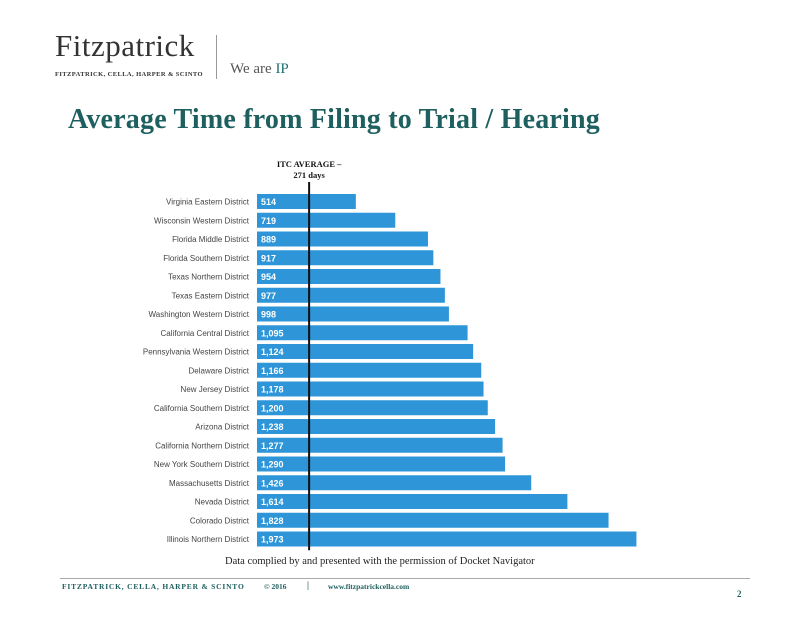 The width and height of the screenshot is (800, 618). What do you see at coordinates (209, 483) in the screenshot?
I see `category-label: Massachusetts District` at bounding box center [209, 483].